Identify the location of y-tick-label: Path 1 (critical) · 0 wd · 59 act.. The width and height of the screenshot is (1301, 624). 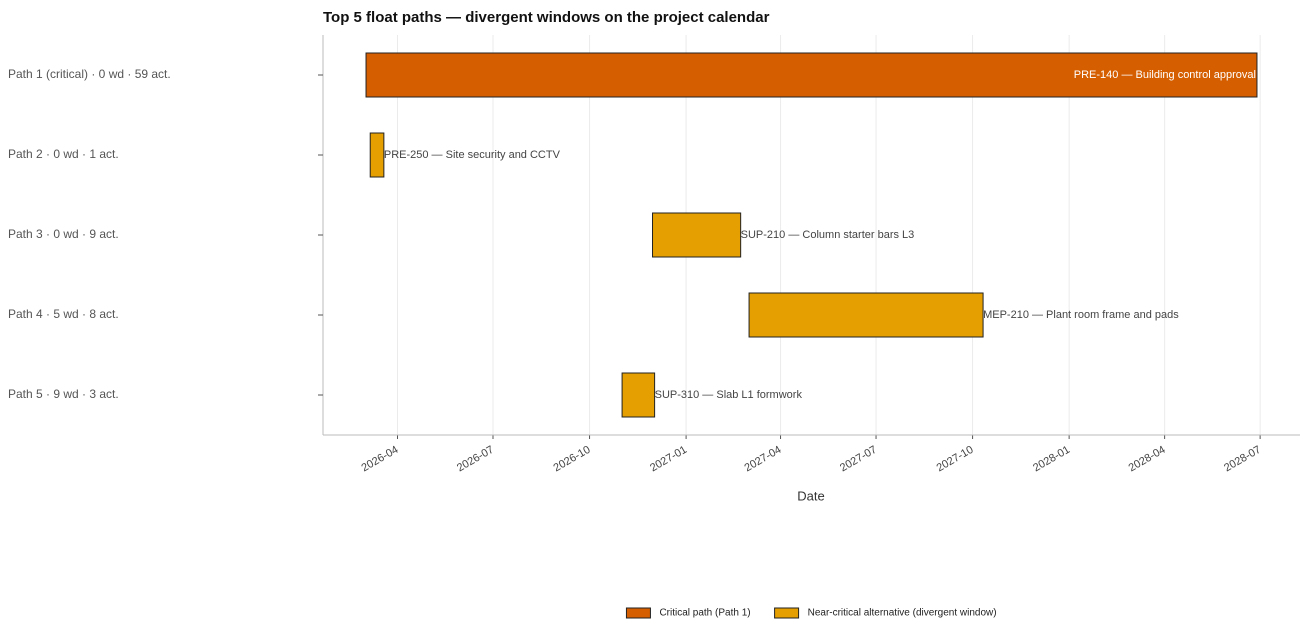
(89, 74).